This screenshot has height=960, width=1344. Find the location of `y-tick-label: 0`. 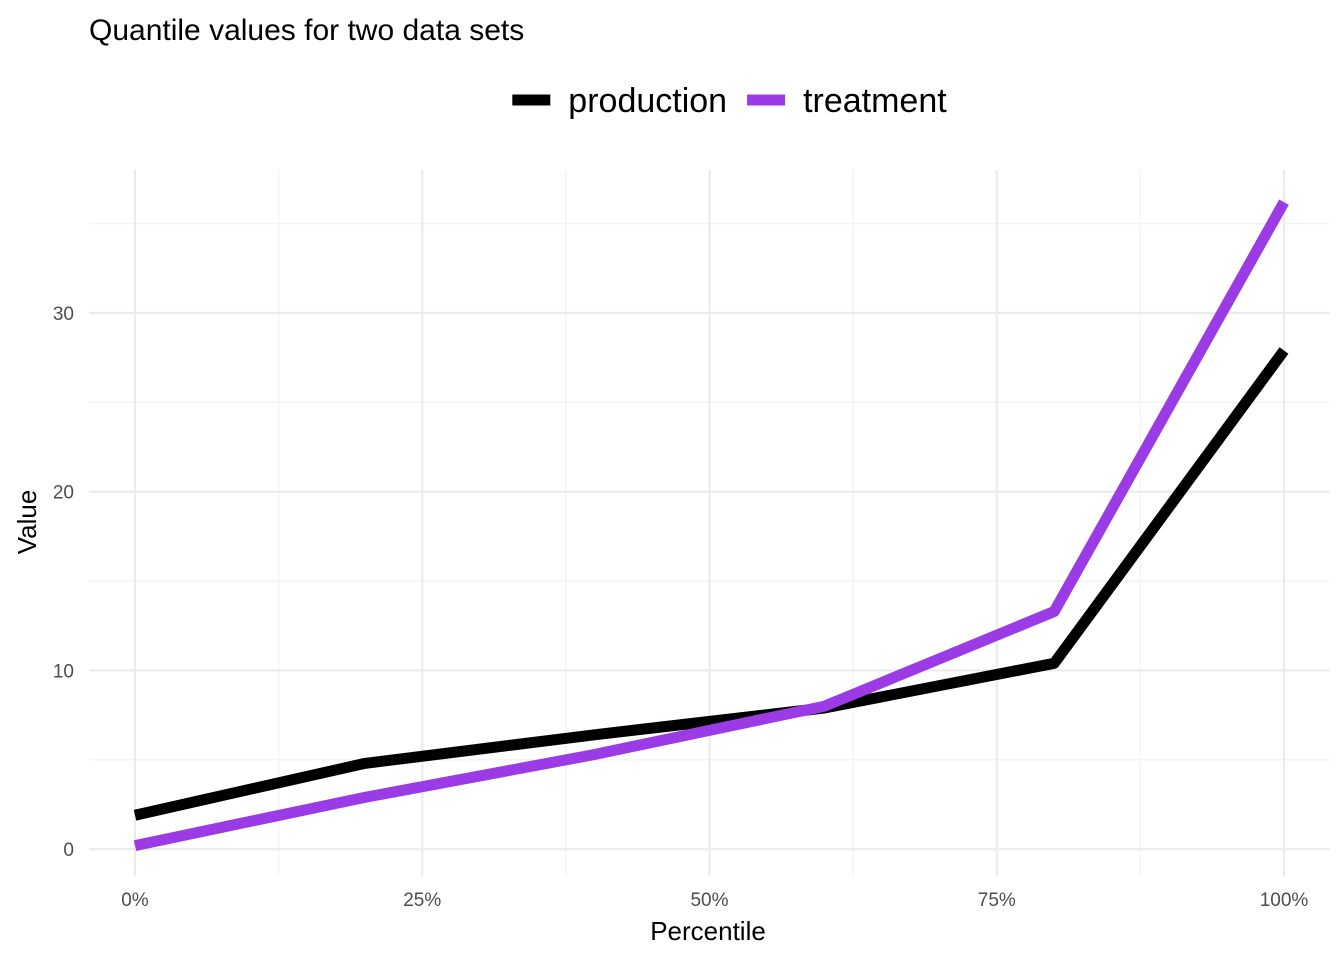

y-tick-label: 0 is located at coordinates (68, 850).